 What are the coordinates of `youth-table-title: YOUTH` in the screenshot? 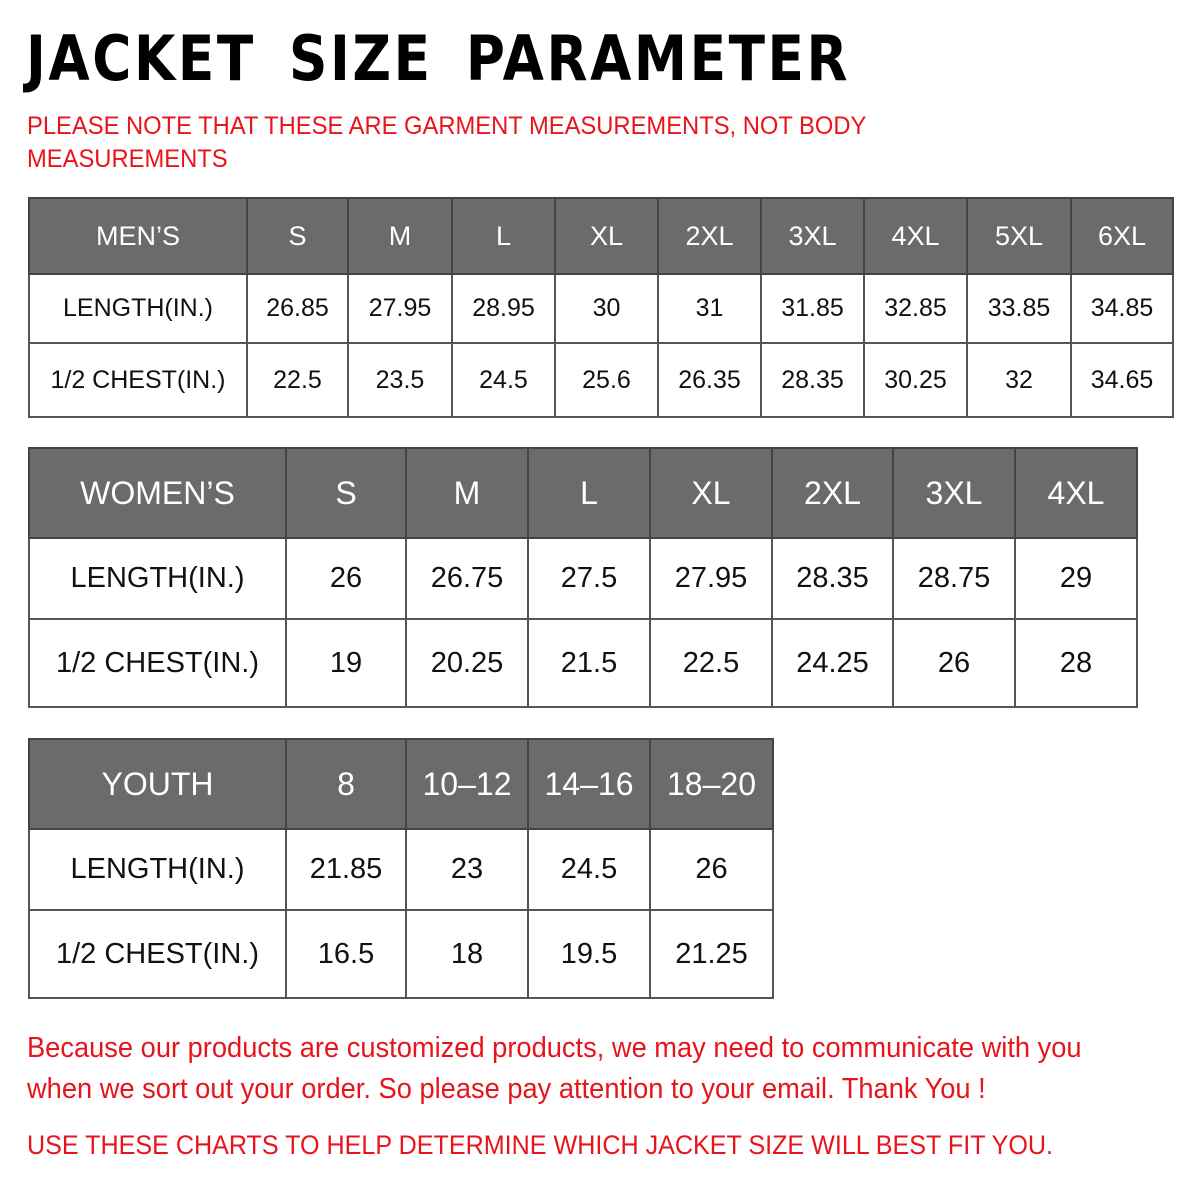 It's located at (157, 784).